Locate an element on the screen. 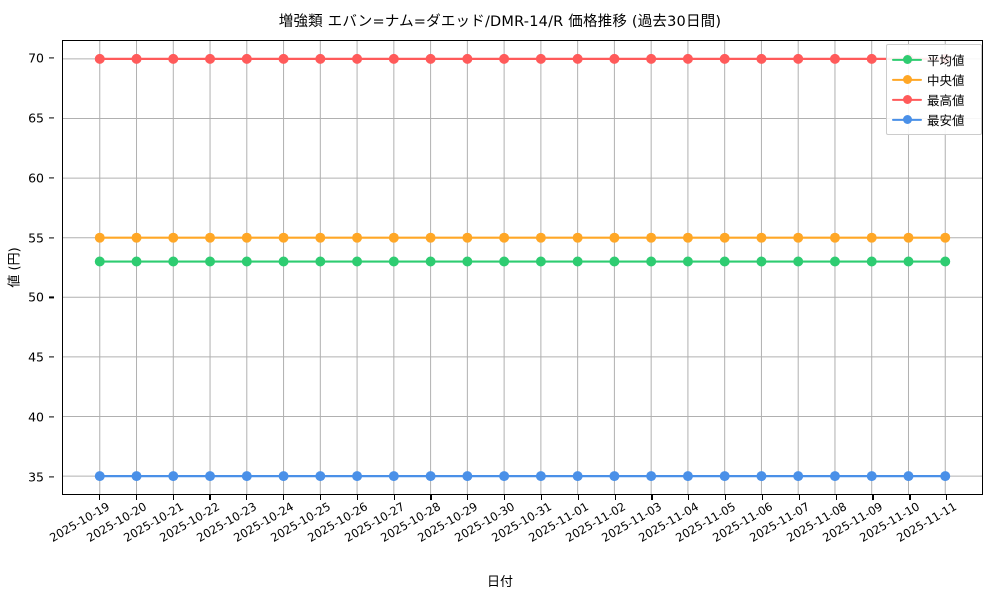 This screenshot has height=600, width=1000. y-tick-label: 55 is located at coordinates (36, 238).